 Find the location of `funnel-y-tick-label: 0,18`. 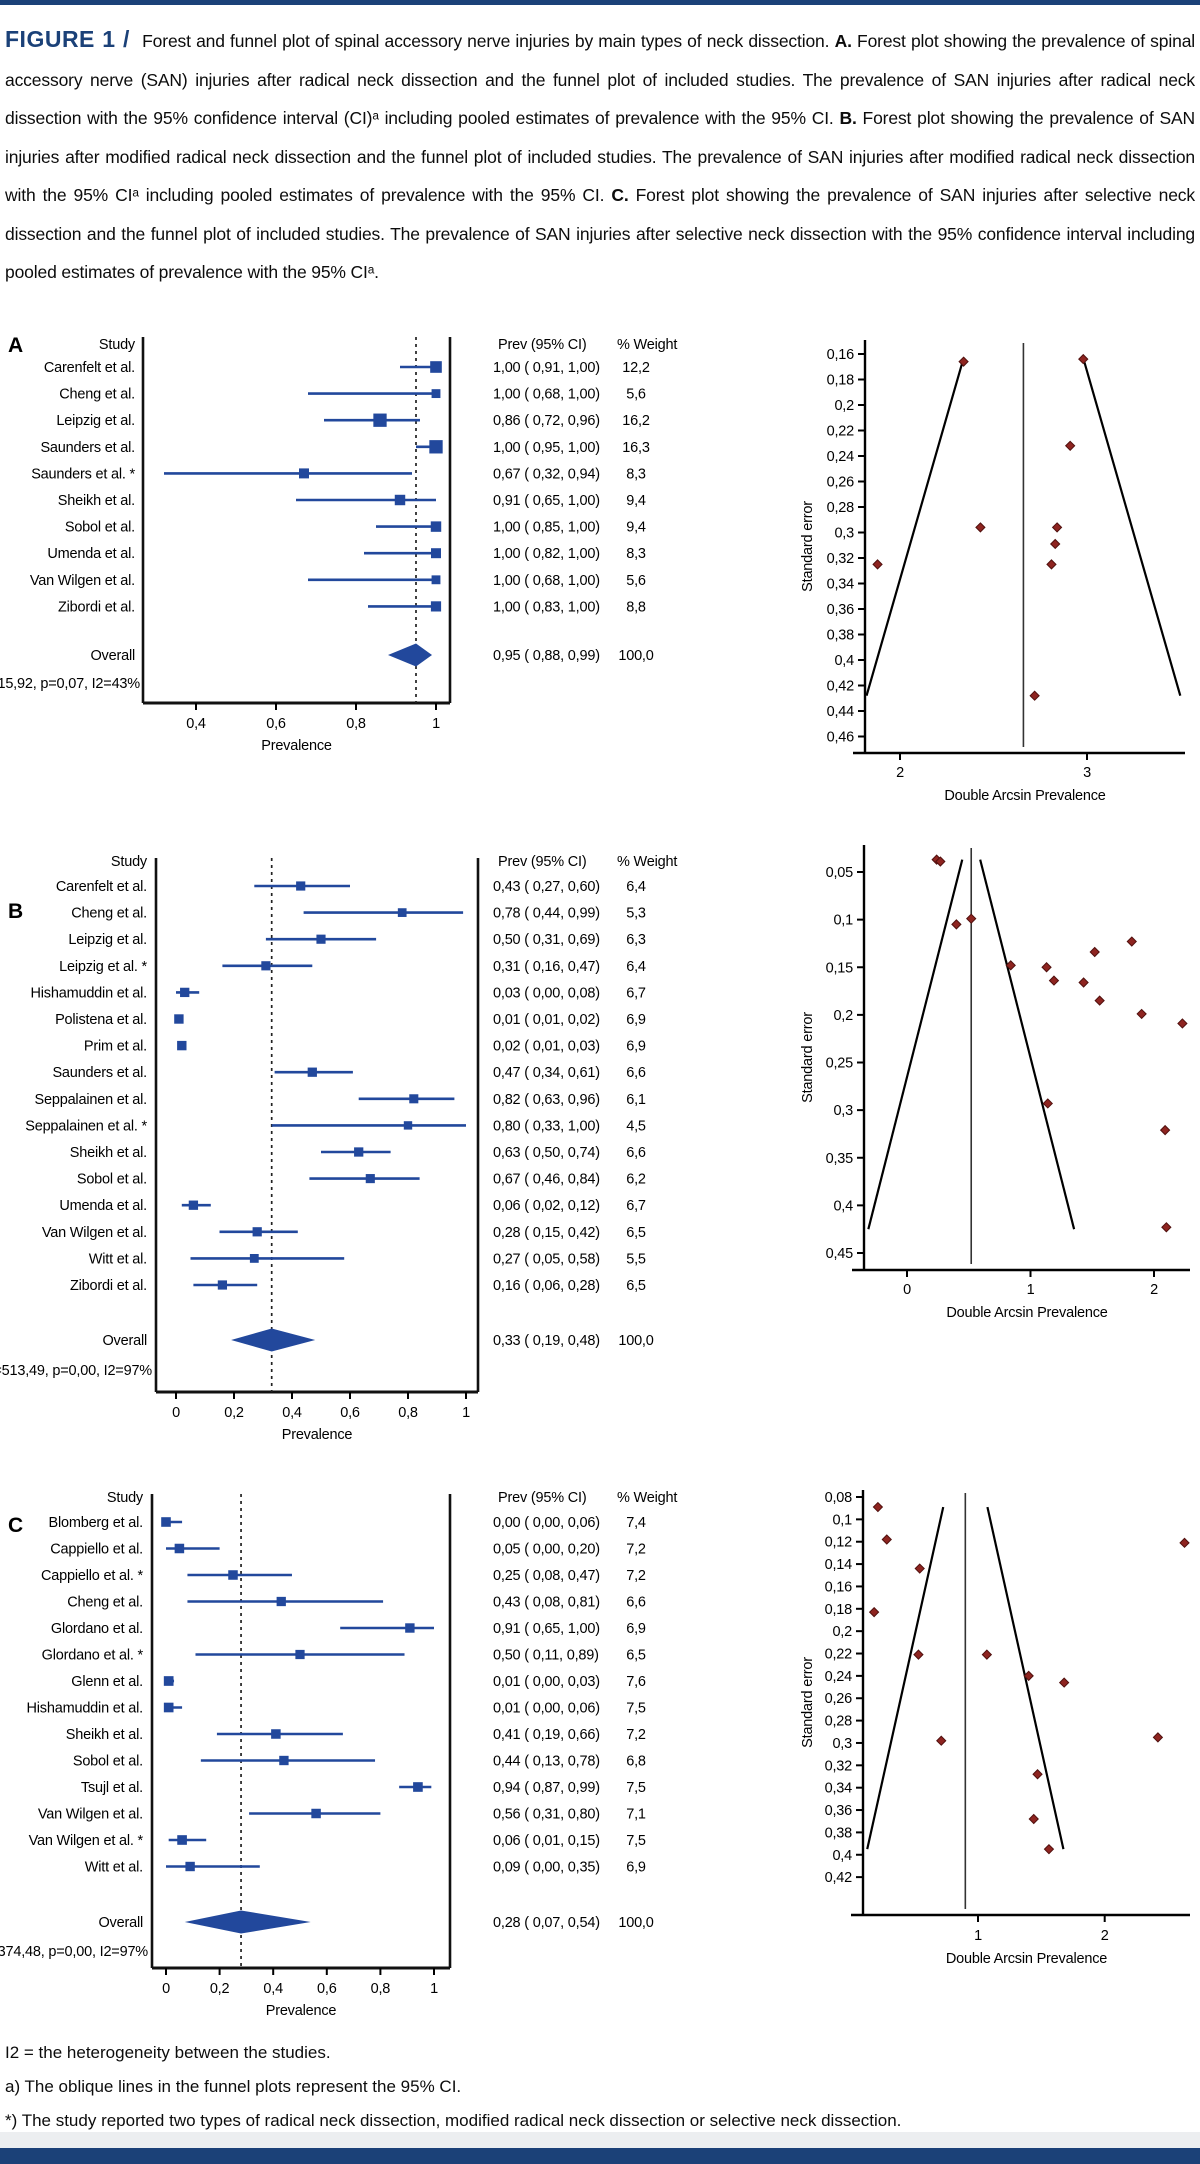

funnel-y-tick-label: 0,18 is located at coordinates (841, 381).